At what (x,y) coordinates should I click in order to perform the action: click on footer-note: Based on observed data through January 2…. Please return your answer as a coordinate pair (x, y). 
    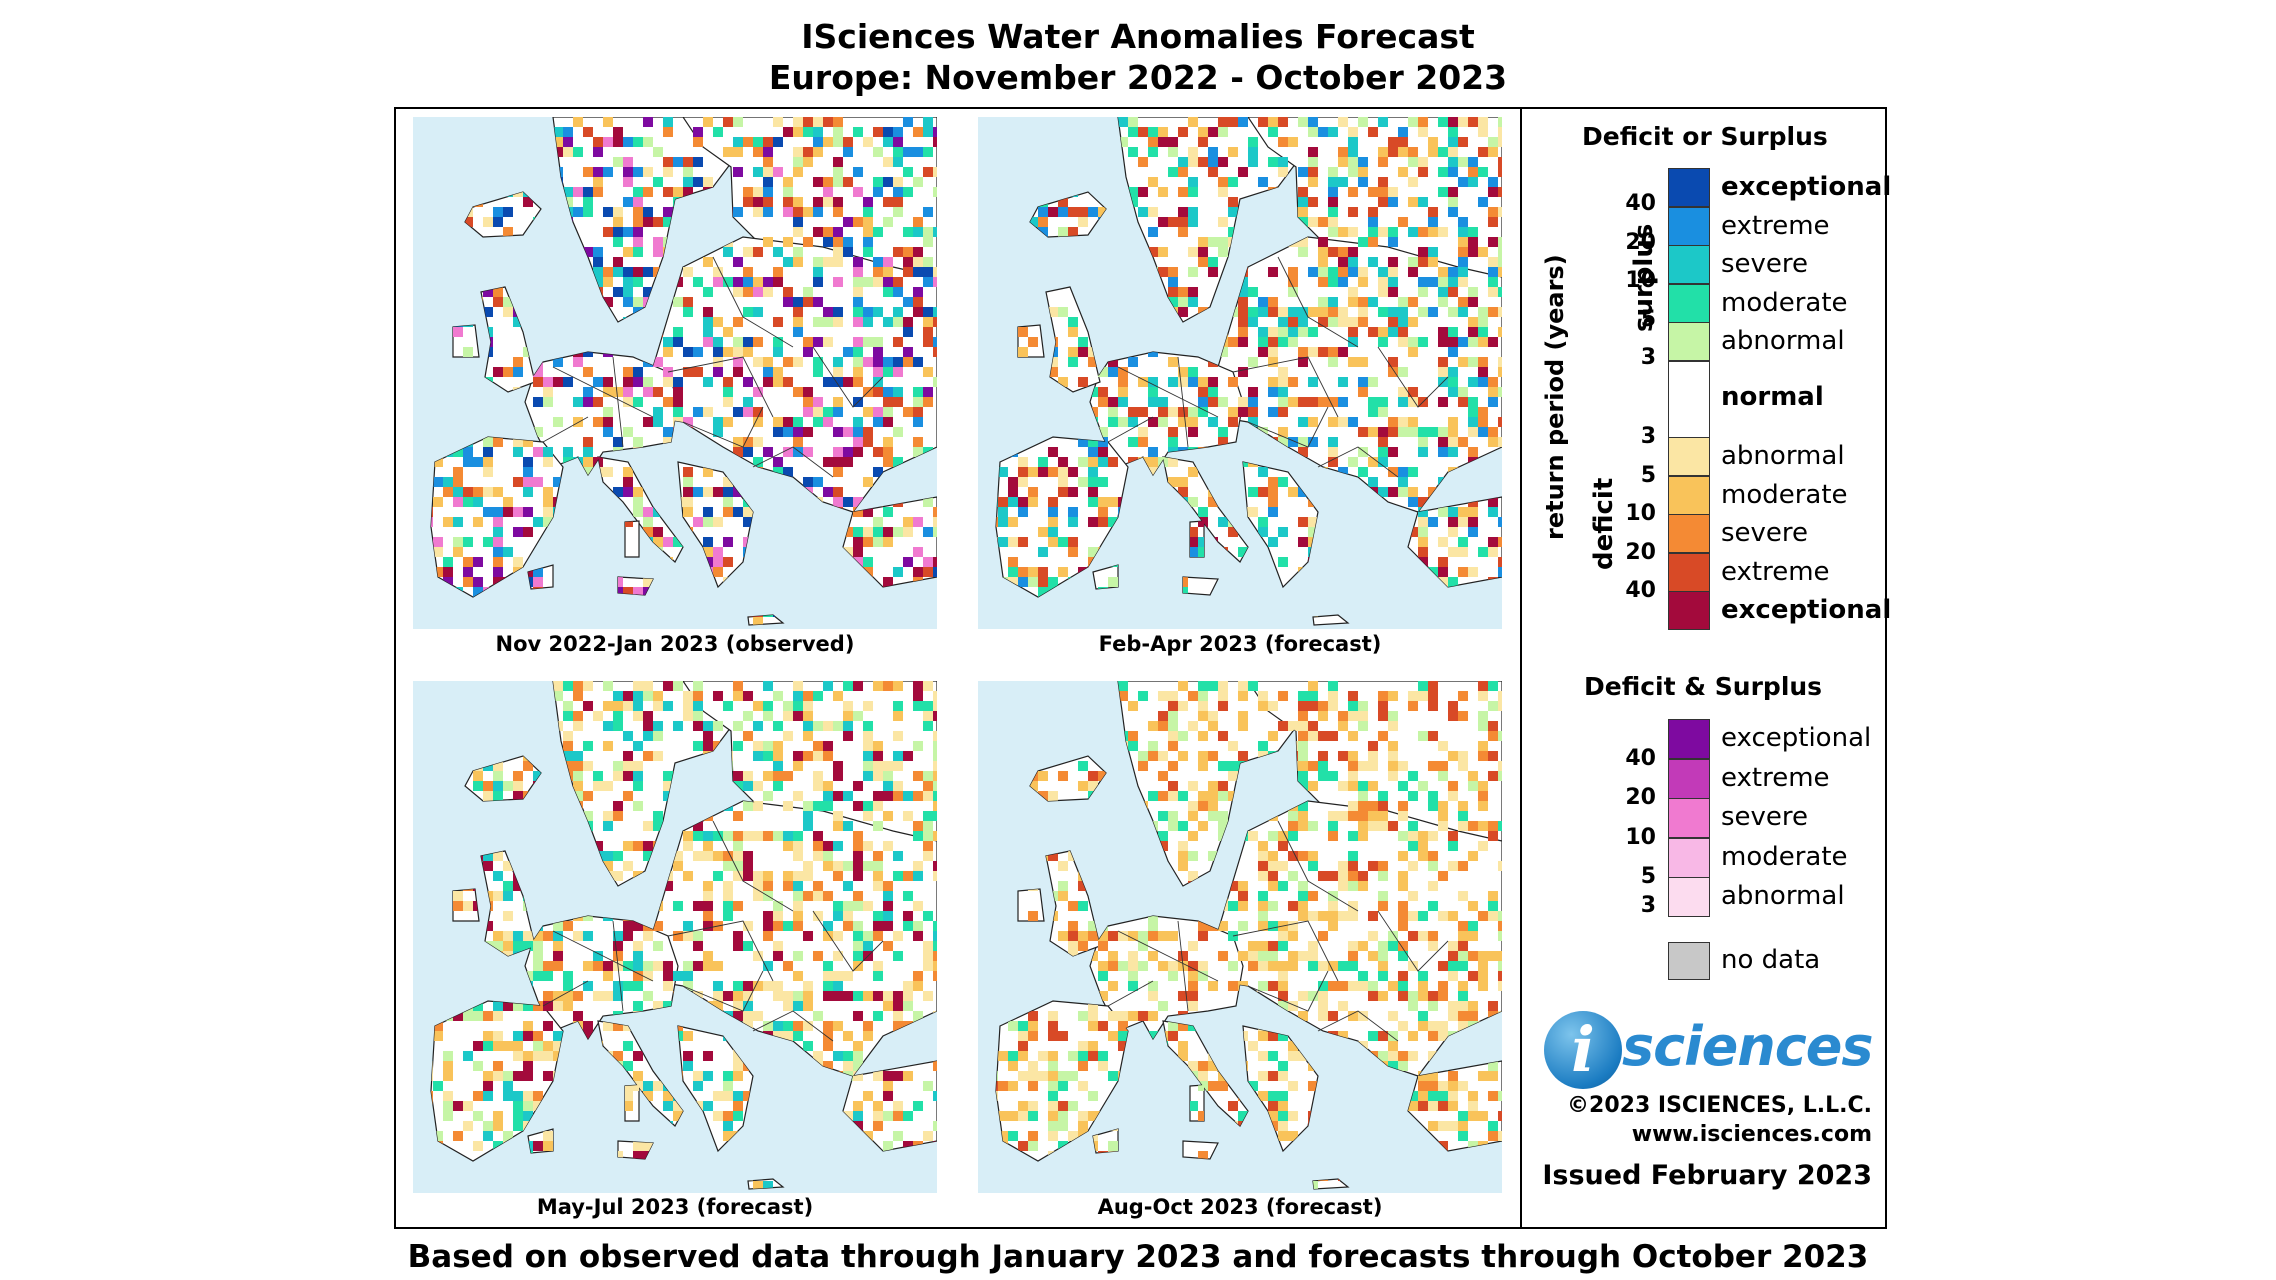
    Looking at the image, I should click on (1138, 1257).